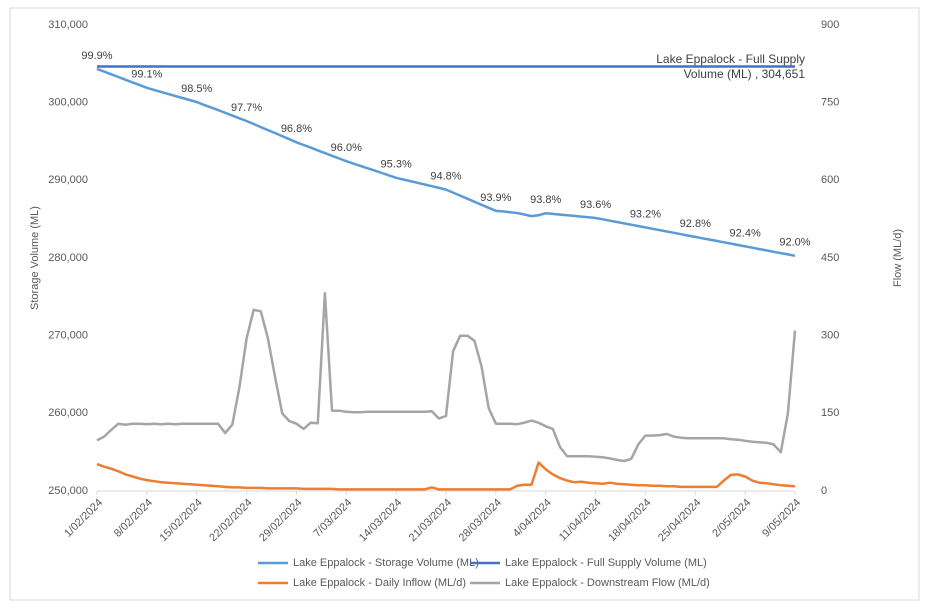 The image size is (930, 609). Describe the element at coordinates (196, 89) in the screenshot. I see `data-label: 98.5%` at that location.